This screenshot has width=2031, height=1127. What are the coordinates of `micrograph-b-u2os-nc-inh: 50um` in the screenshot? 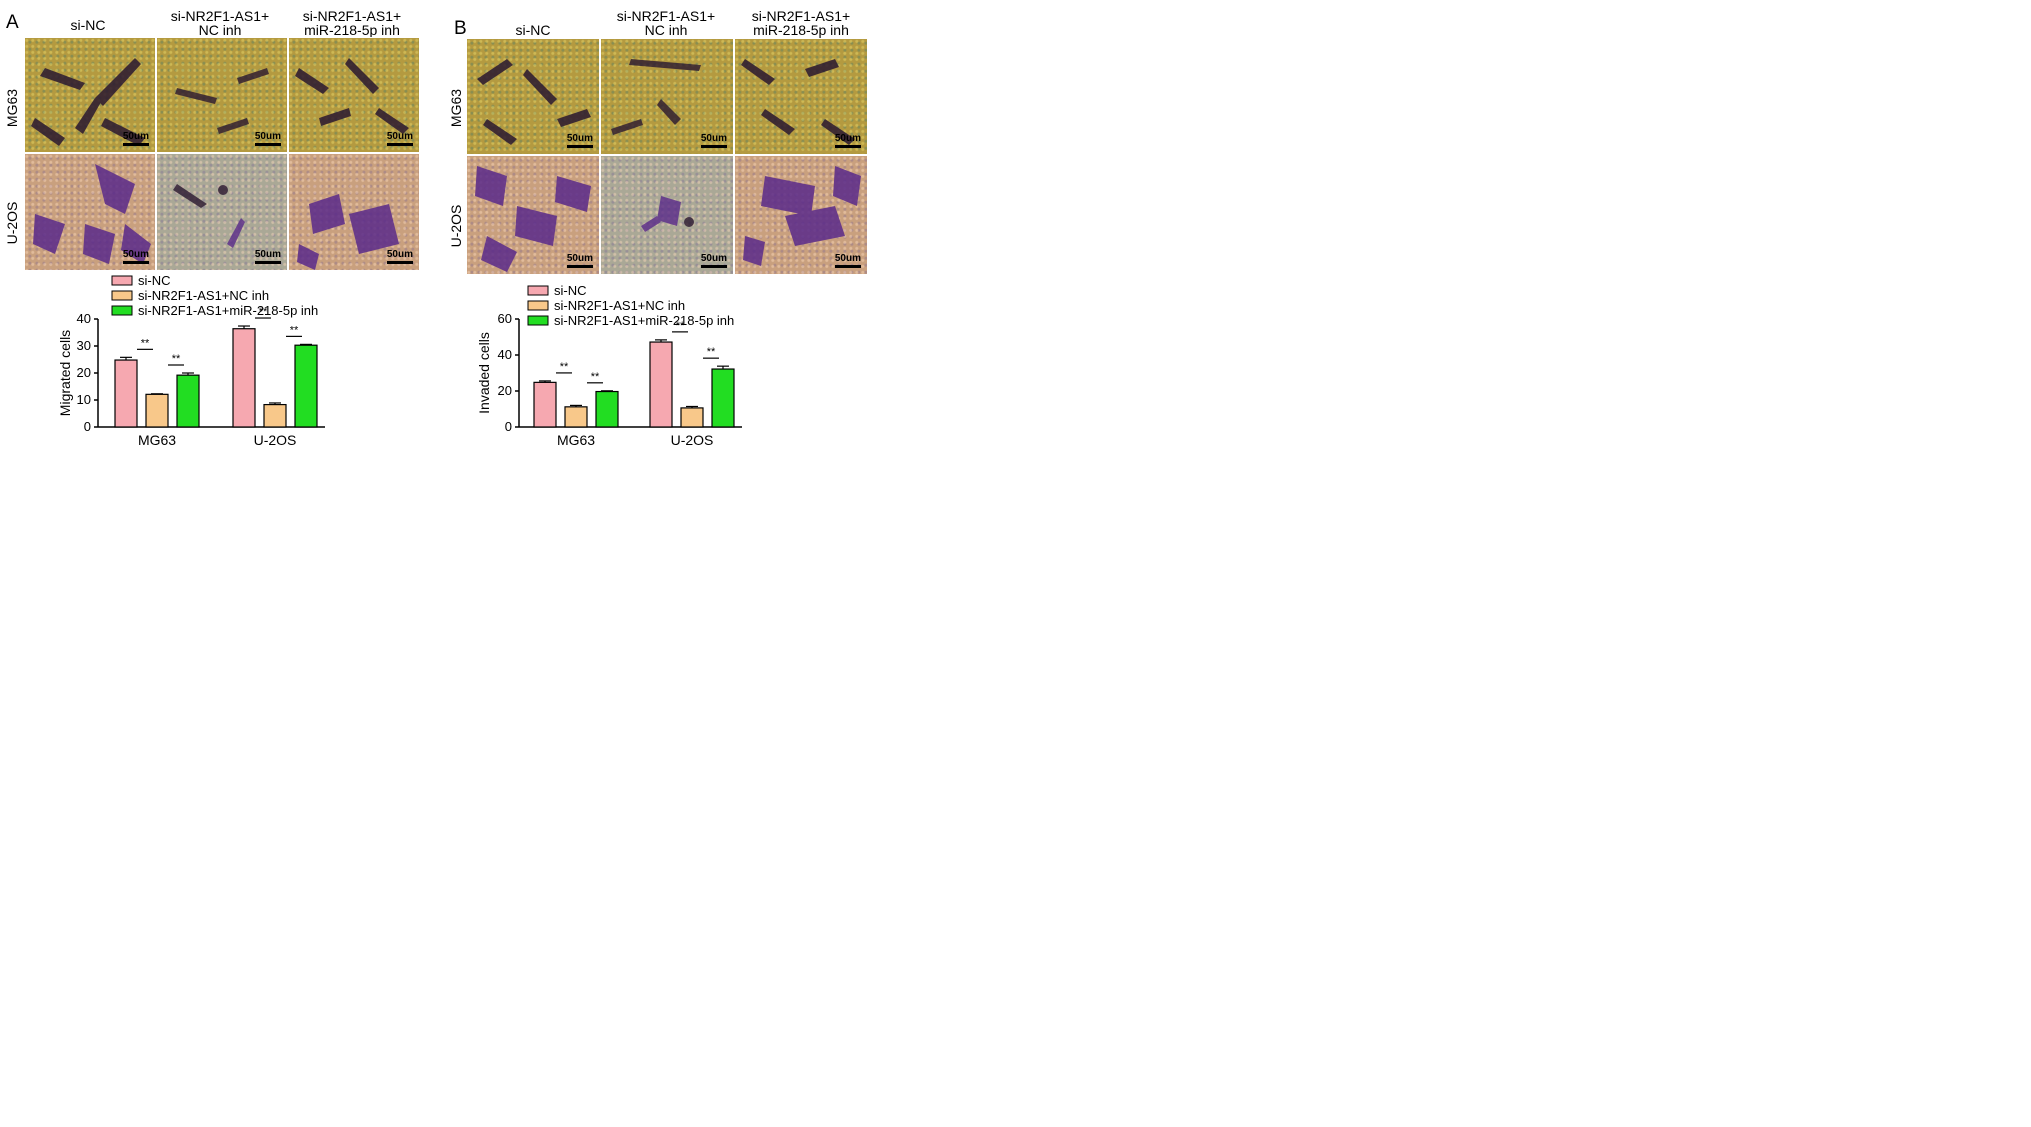 It's located at (667, 215).